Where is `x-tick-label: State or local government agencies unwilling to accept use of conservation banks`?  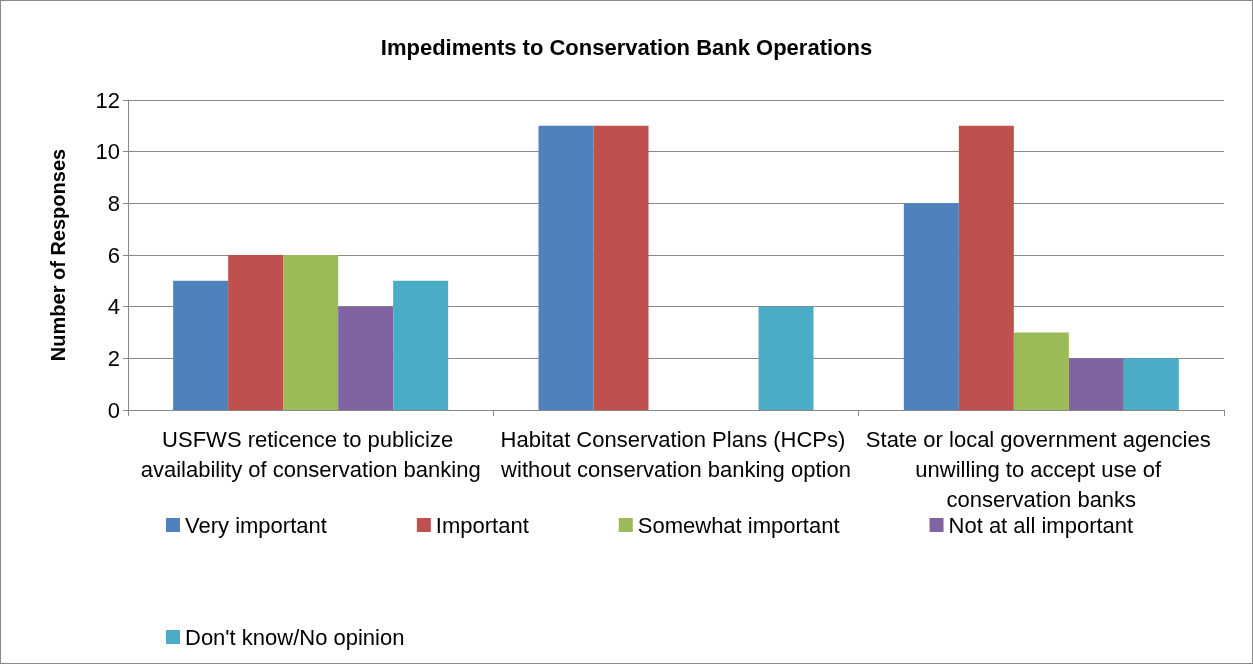 x-tick-label: State or local government agencies unwilling to accept use of conservation banks is located at coordinates (1041, 469).